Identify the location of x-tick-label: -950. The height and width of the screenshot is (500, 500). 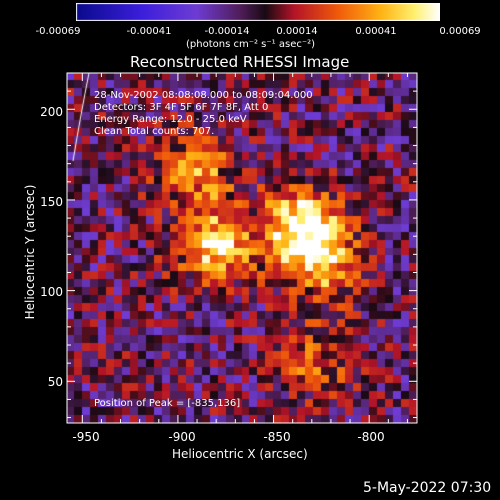
(86, 437).